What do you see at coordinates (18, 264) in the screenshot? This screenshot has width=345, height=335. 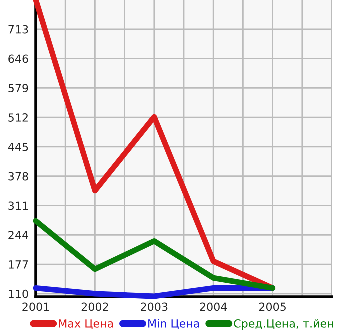 I see `y-tick-label: 177` at bounding box center [18, 264].